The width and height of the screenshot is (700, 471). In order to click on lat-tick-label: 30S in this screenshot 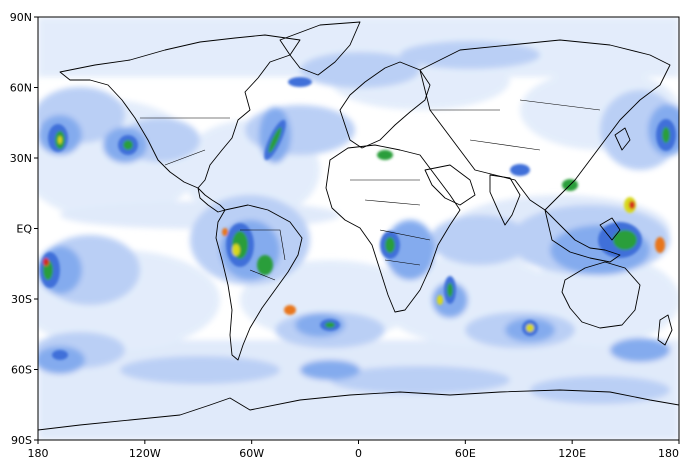, I will do `click(21, 299)`.